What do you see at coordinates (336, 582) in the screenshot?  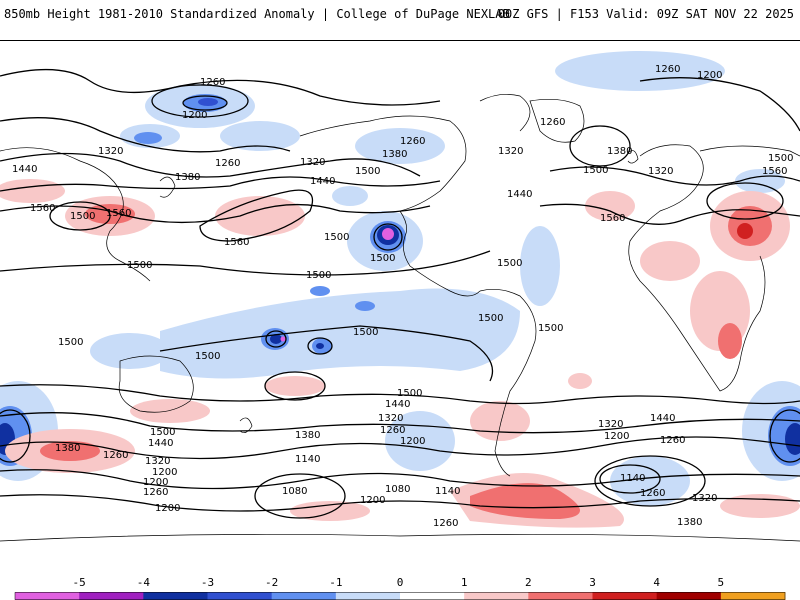 I see `colorbar-tick-label: -1` at bounding box center [336, 582].